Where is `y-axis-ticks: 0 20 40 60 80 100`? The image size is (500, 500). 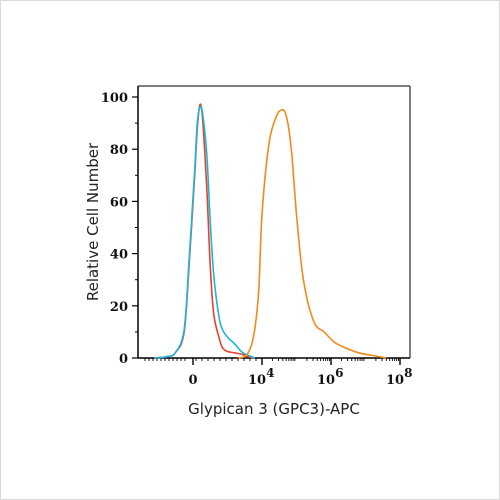
y-axis-ticks: 0 20 40 60 80 100 is located at coordinates (119, 229).